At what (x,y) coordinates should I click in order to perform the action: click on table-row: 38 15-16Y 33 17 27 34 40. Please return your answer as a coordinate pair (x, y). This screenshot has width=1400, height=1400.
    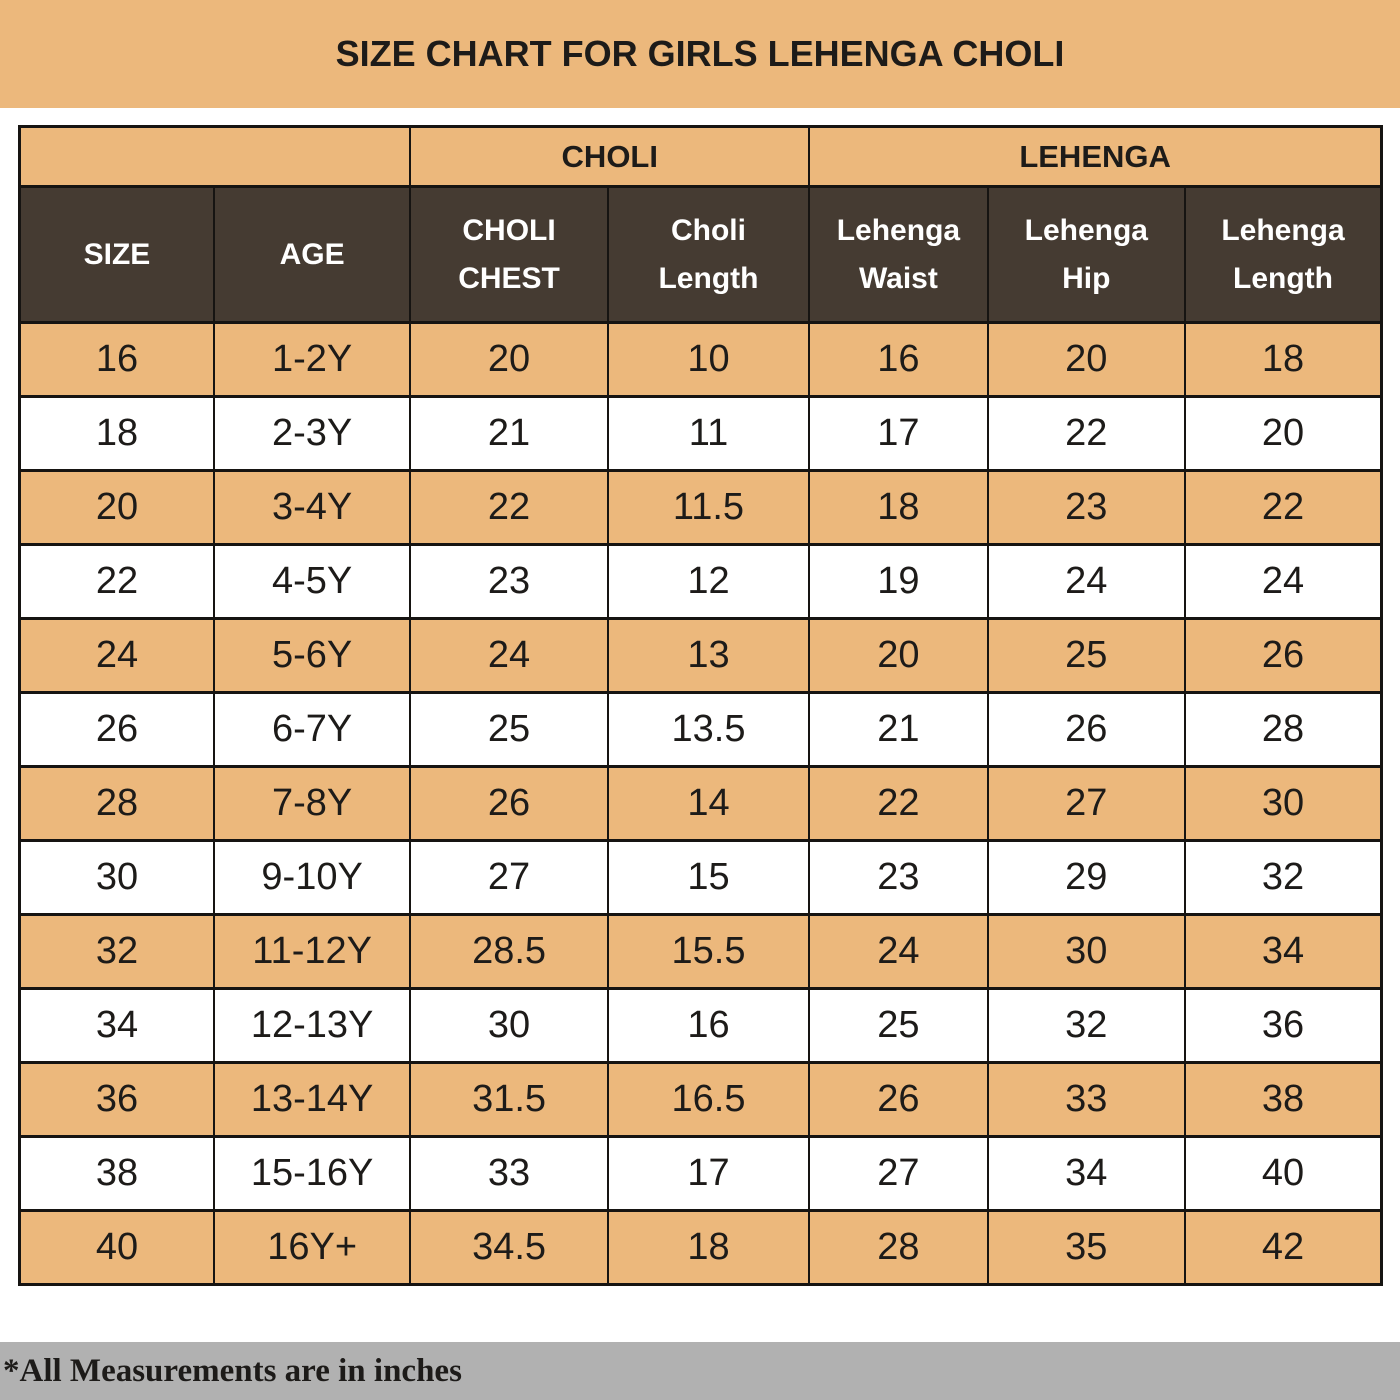
    Looking at the image, I should click on (700, 1173).